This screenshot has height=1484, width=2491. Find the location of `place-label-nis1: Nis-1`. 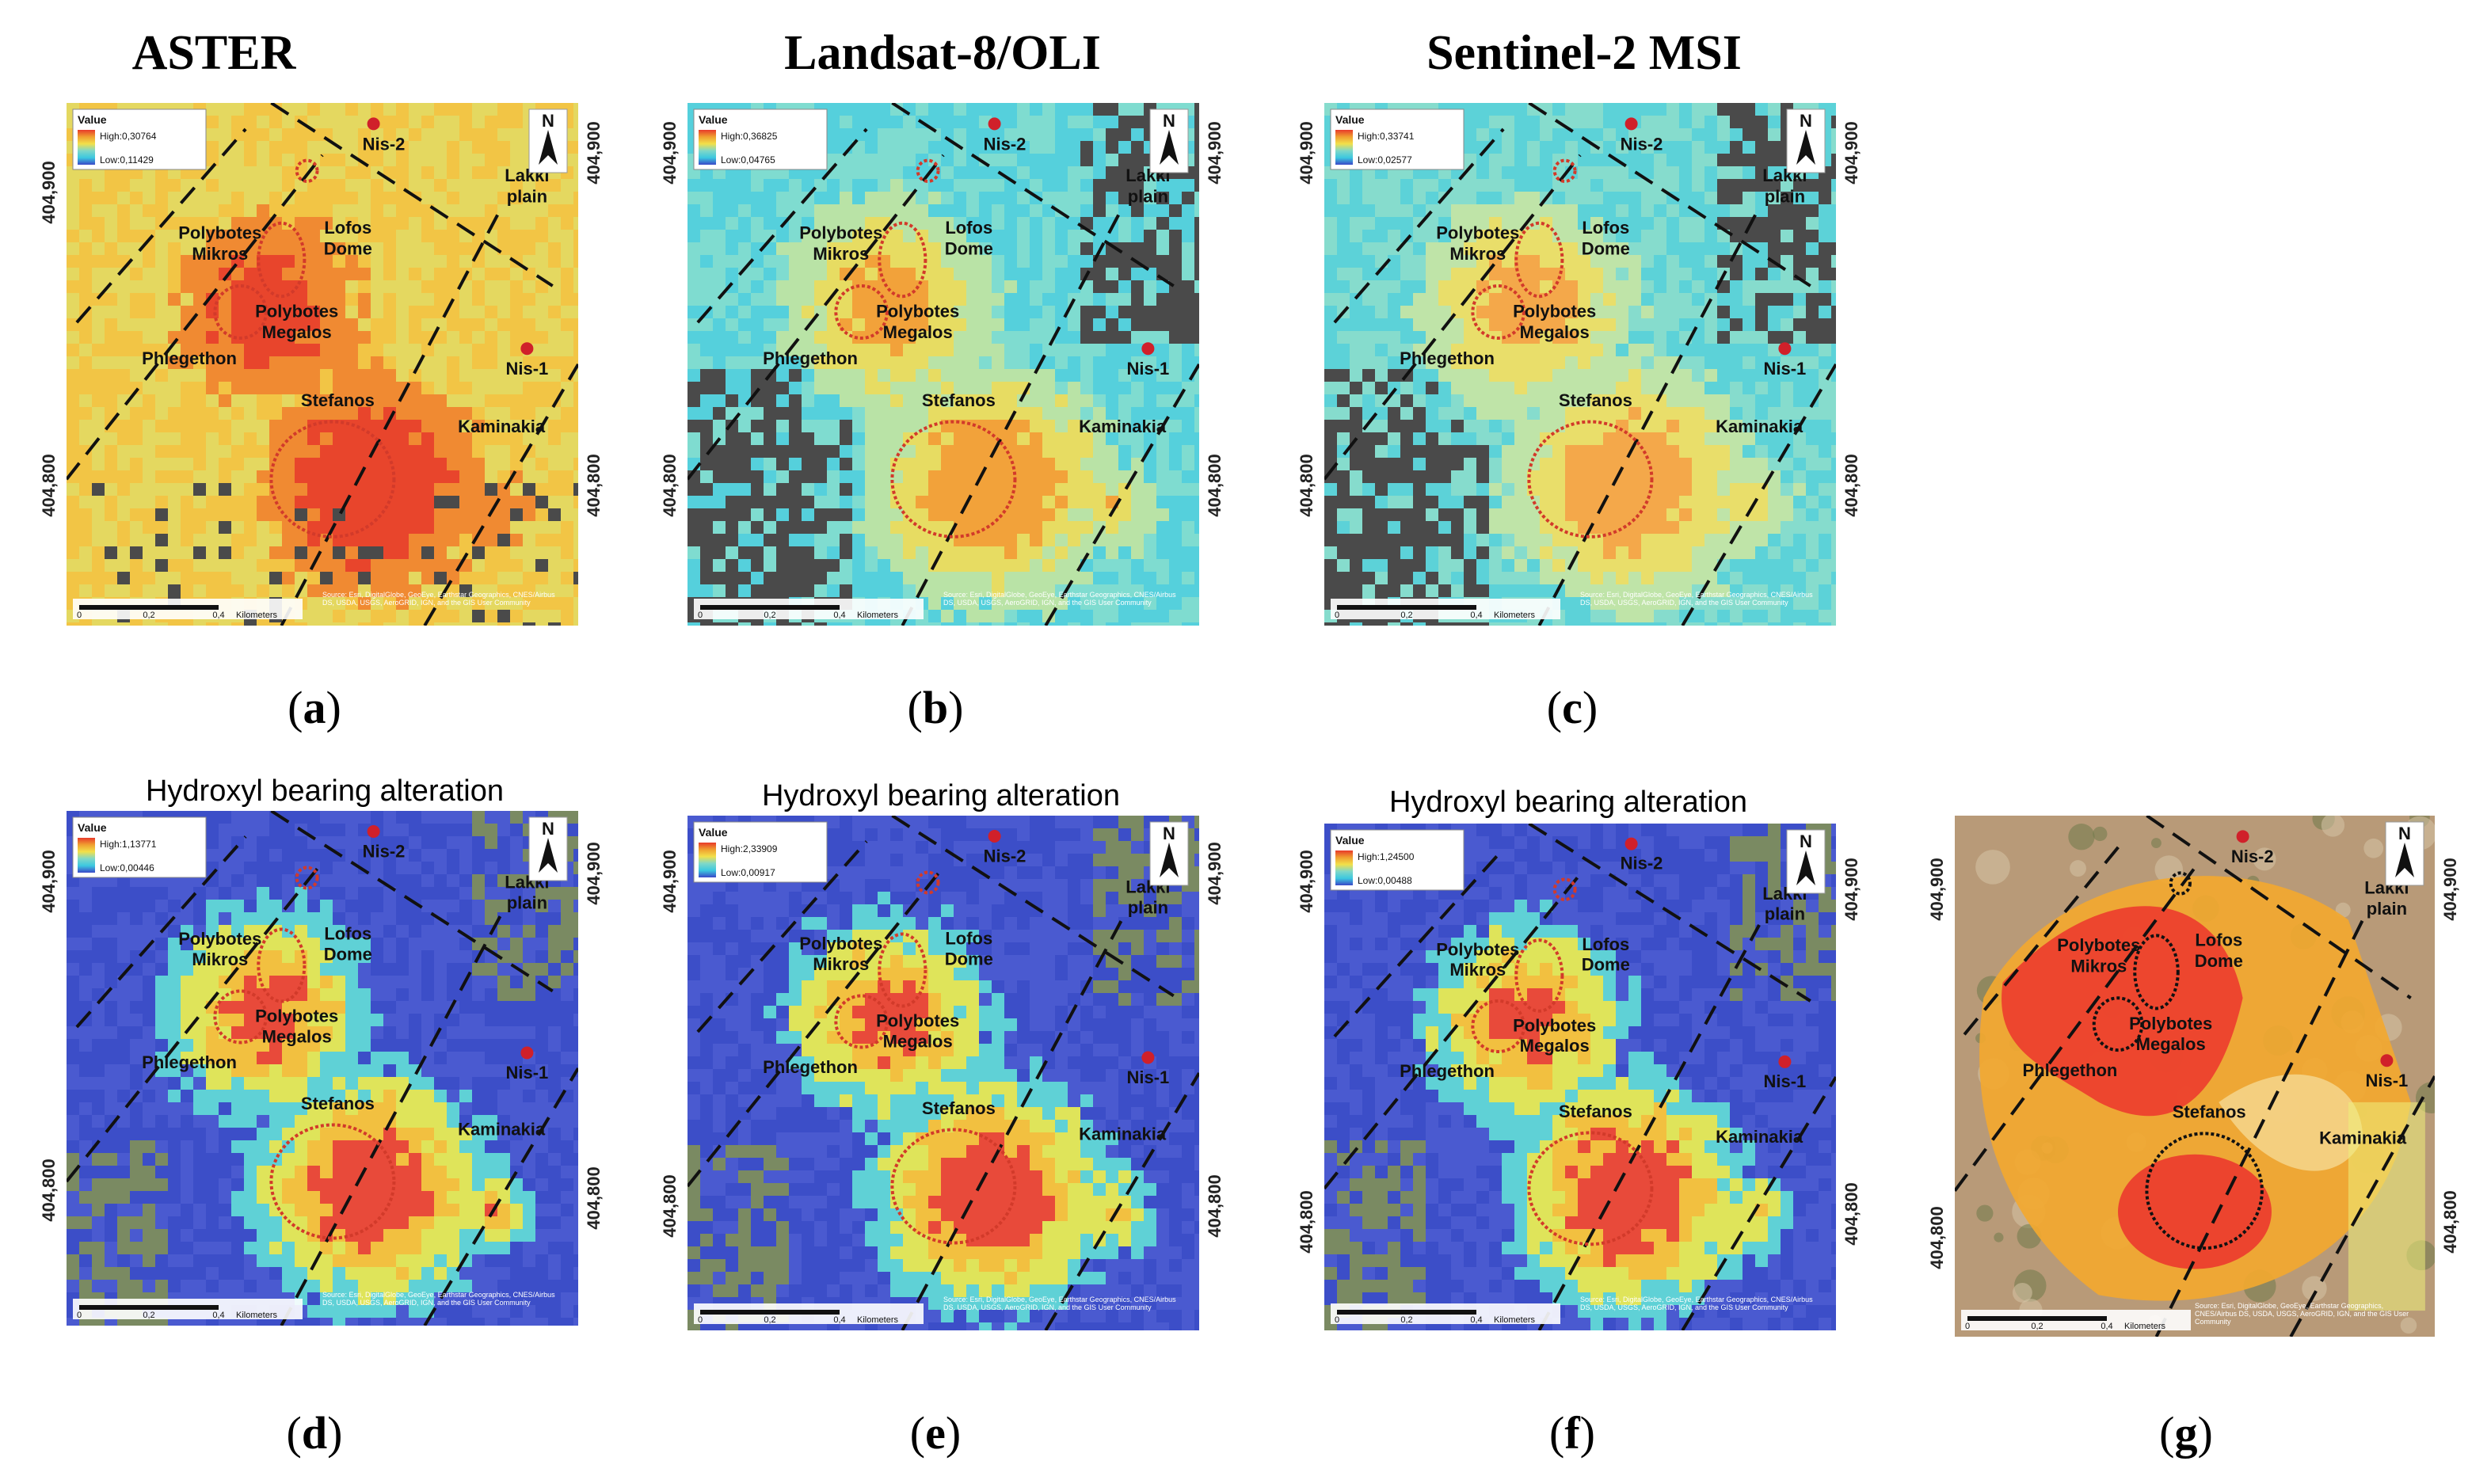

place-label-nis1: Nis-1 is located at coordinates (527, 369).